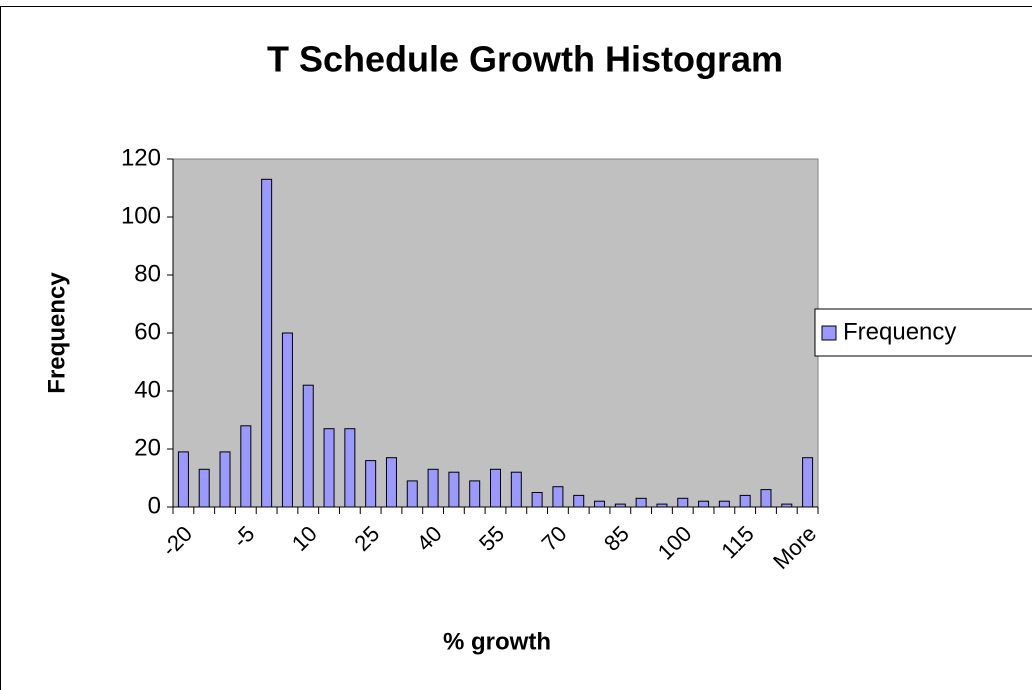 This screenshot has width=1032, height=690. What do you see at coordinates (147, 447) in the screenshot?
I see `y-tick-label: 20` at bounding box center [147, 447].